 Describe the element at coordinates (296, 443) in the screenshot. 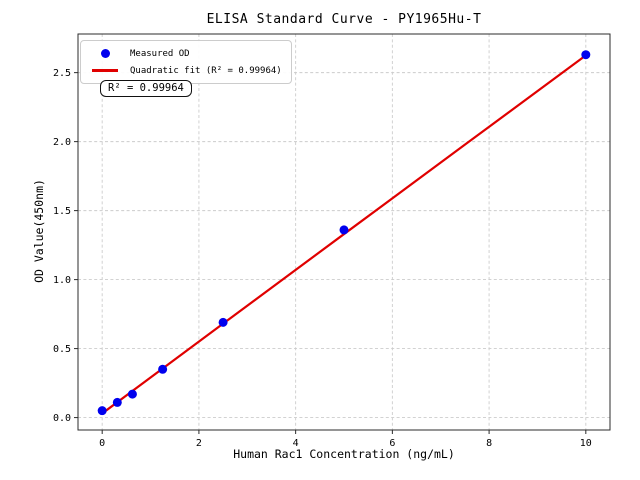

I see `x-tick-label: 4` at that location.